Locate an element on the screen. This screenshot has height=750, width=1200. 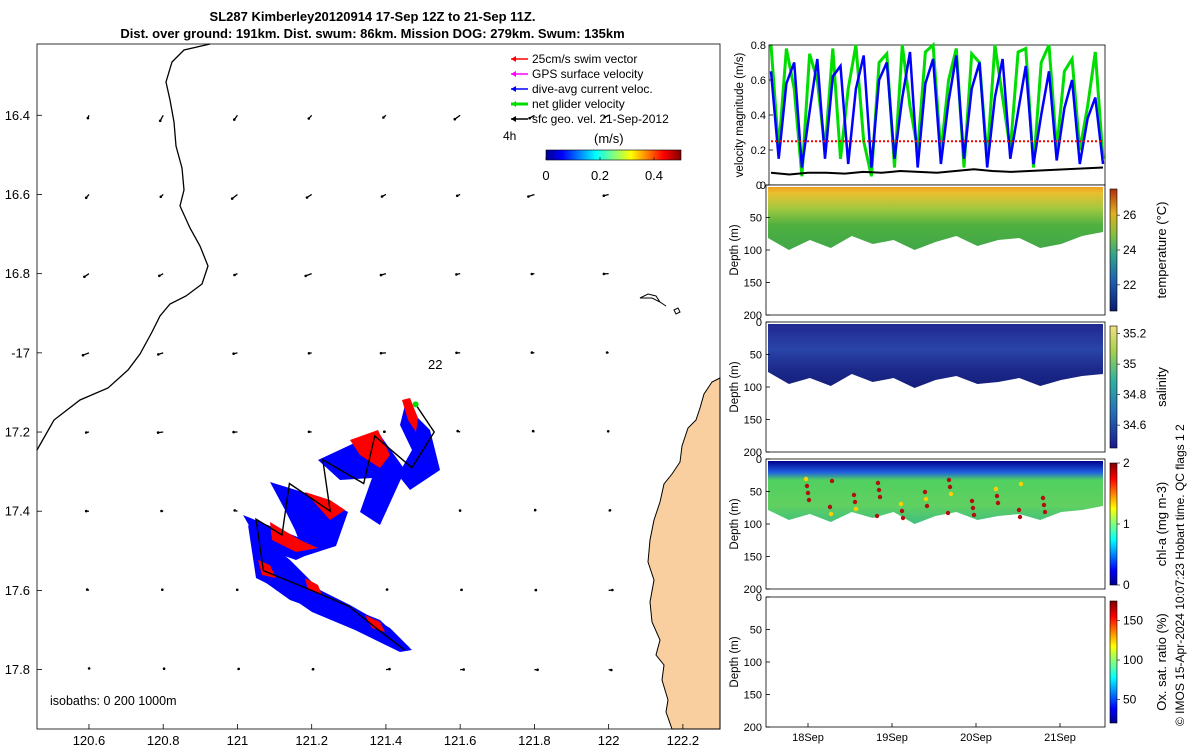
time-tick-label: 18Sep is located at coordinates (808, 738).